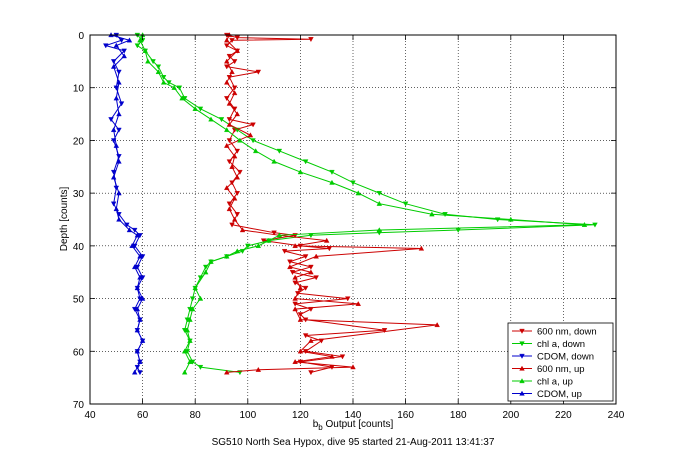 The width and height of the screenshot is (681, 454). I want to click on legend-entry: CDOM, down, so click(565, 357).